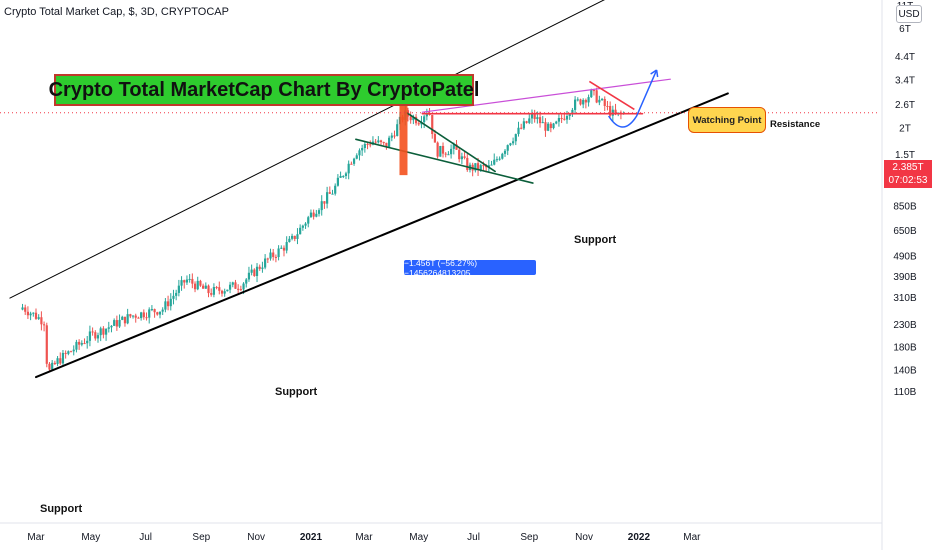 Image resolution: width=932 pixels, height=550 pixels. What do you see at coordinates (905, 81) in the screenshot?
I see `y-tick-label: 3.4T` at bounding box center [905, 81].